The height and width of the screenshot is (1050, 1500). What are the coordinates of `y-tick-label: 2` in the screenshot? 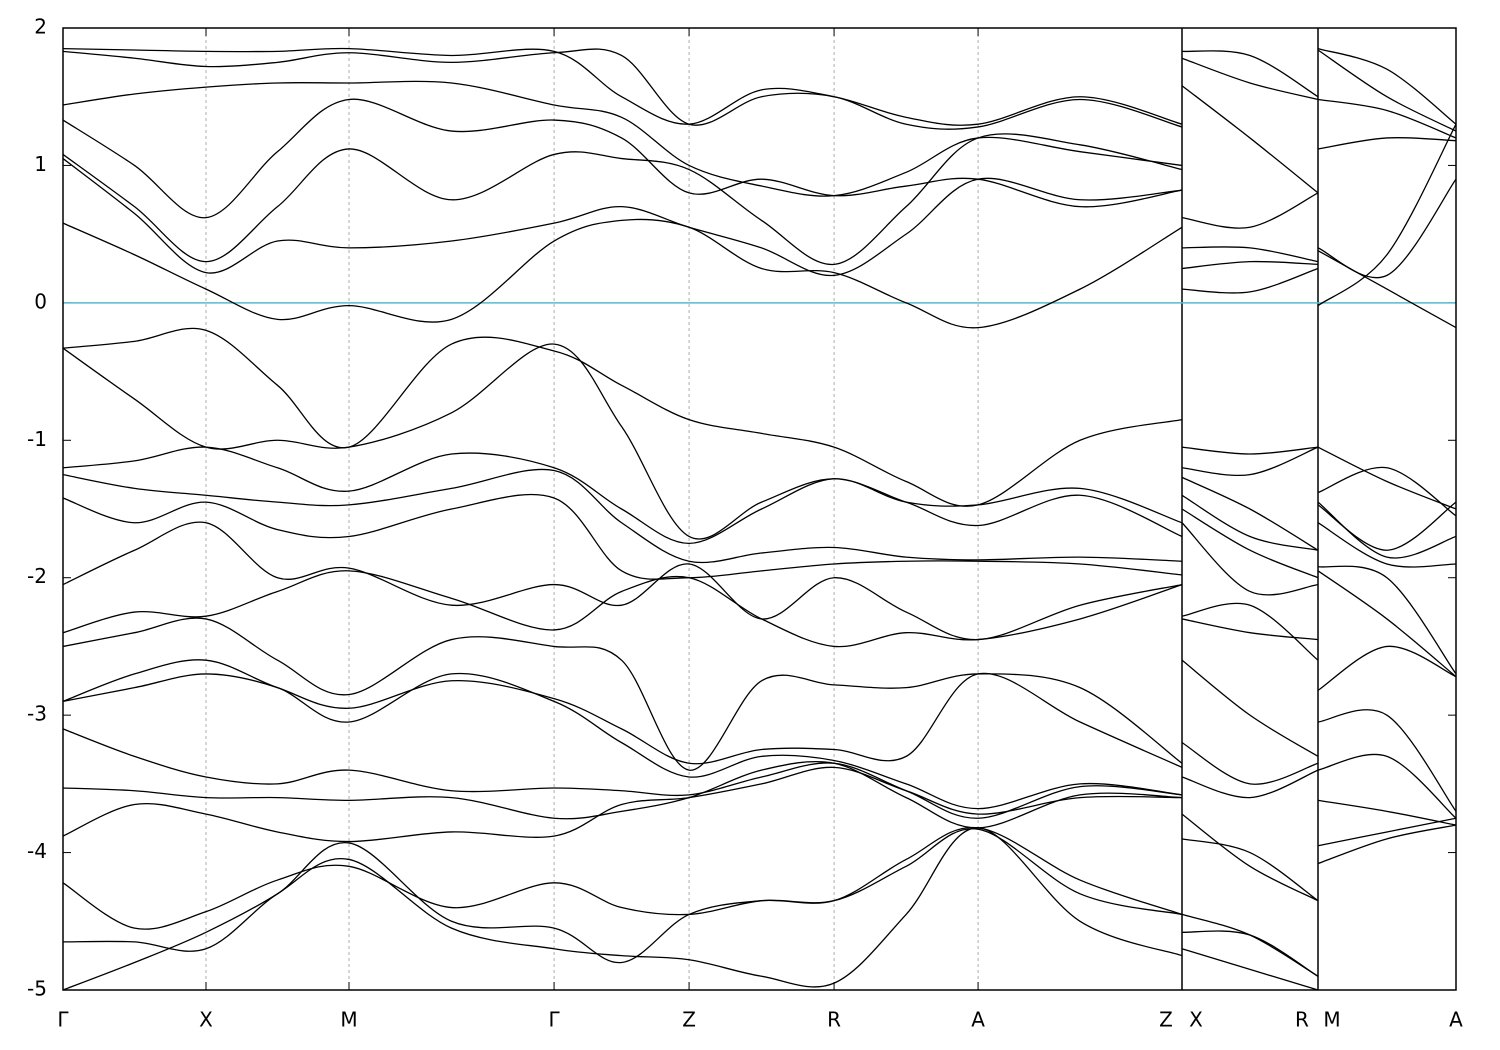 It's located at (40, 27).